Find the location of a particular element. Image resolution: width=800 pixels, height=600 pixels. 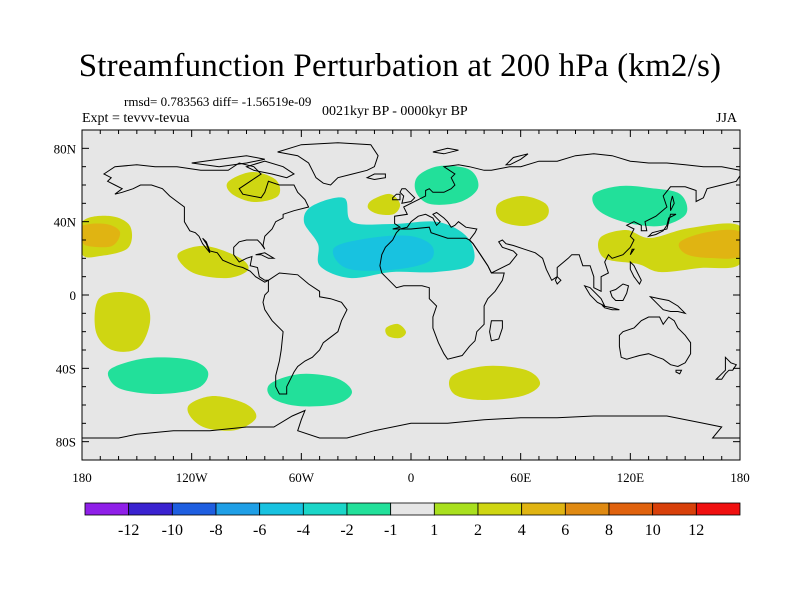

coastline-baffin is located at coordinates (270, 169).